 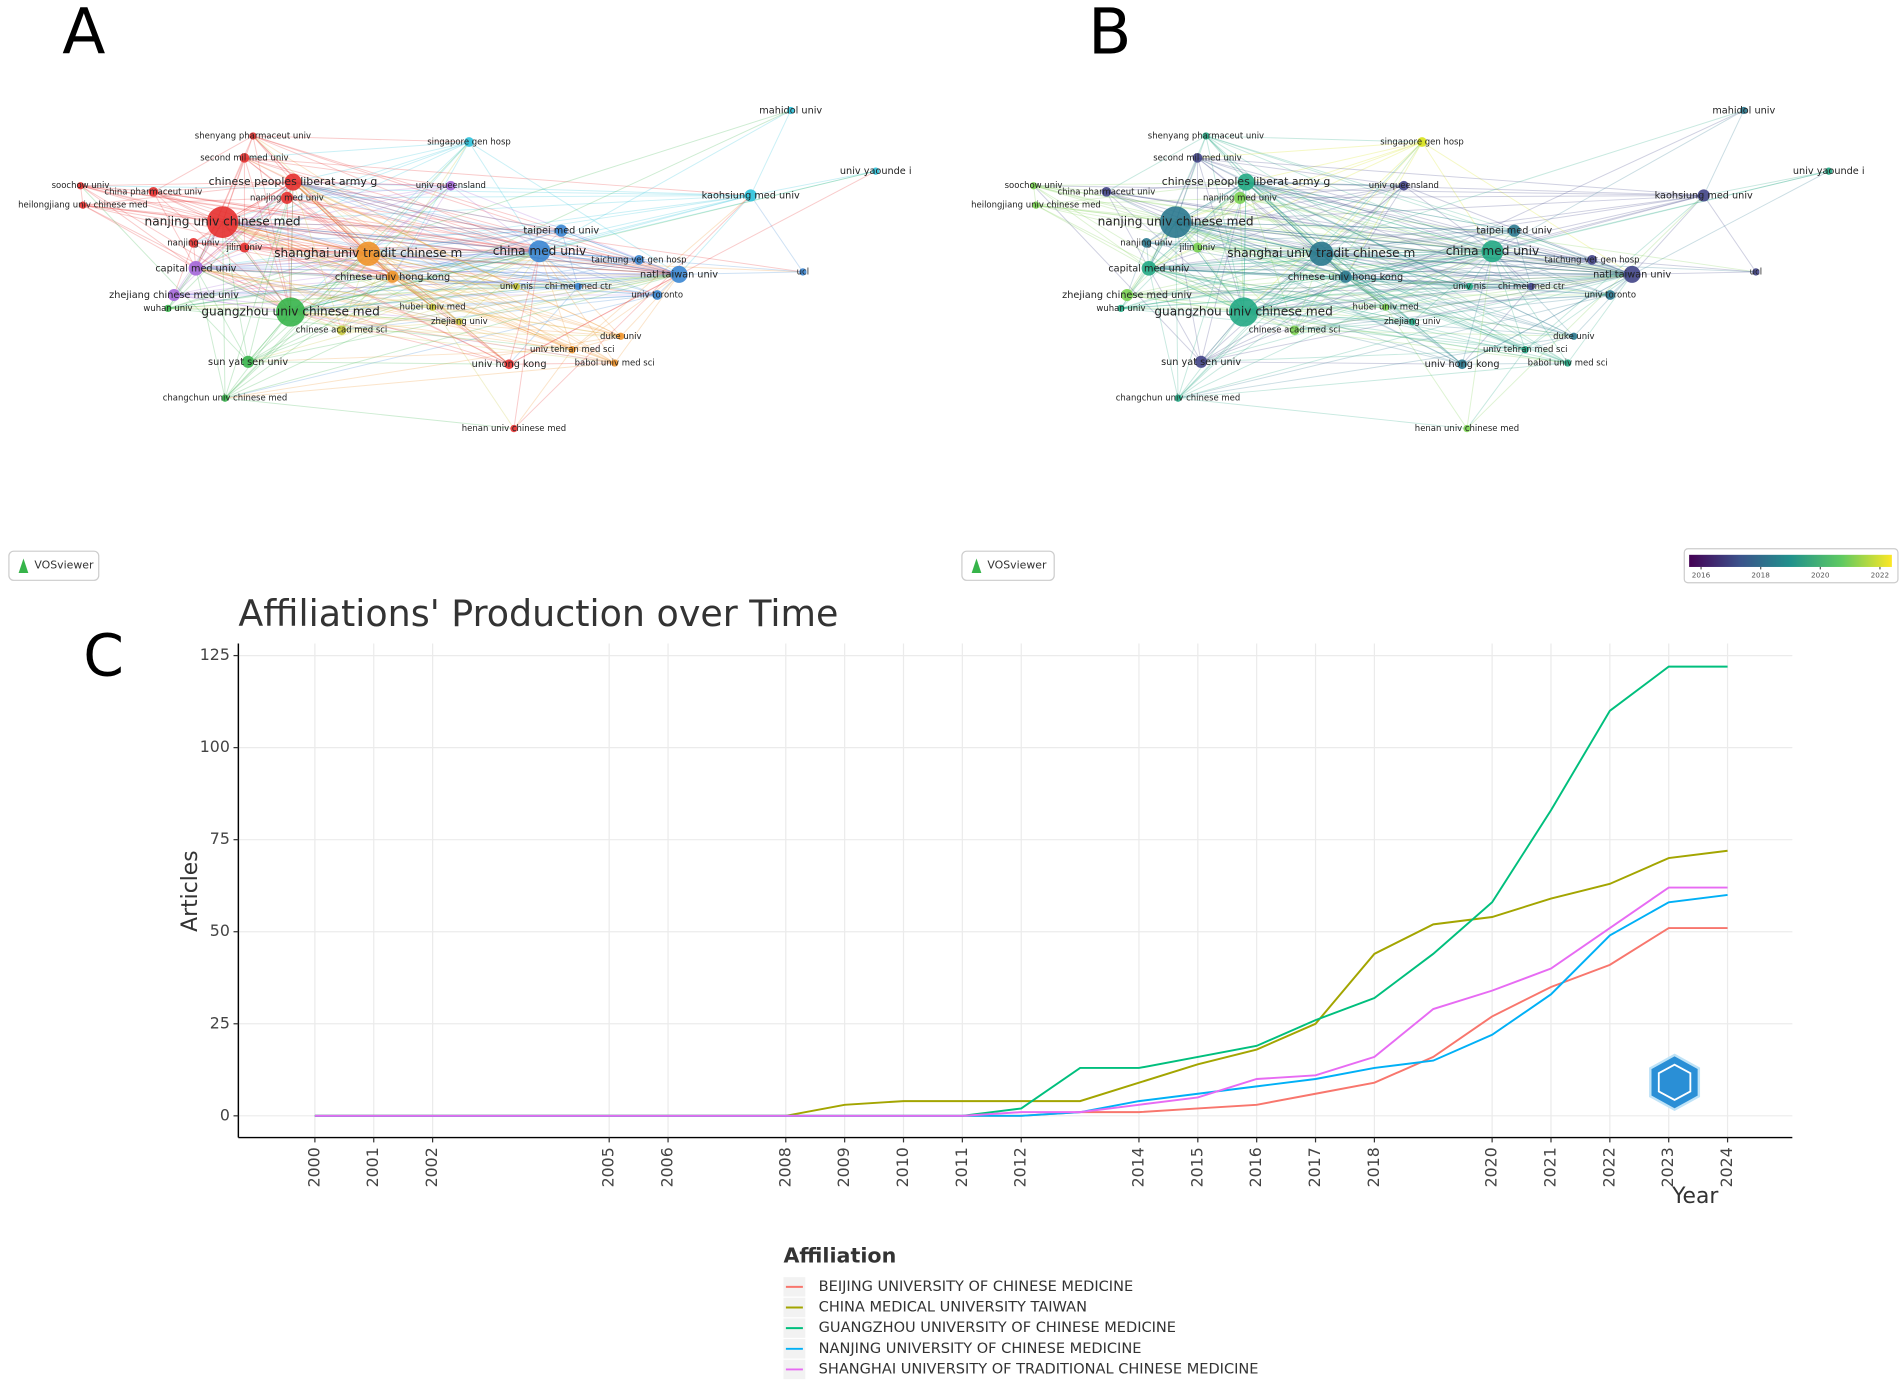 What do you see at coordinates (1137, 1167) in the screenshot?
I see `x-tick-label: 2014` at bounding box center [1137, 1167].